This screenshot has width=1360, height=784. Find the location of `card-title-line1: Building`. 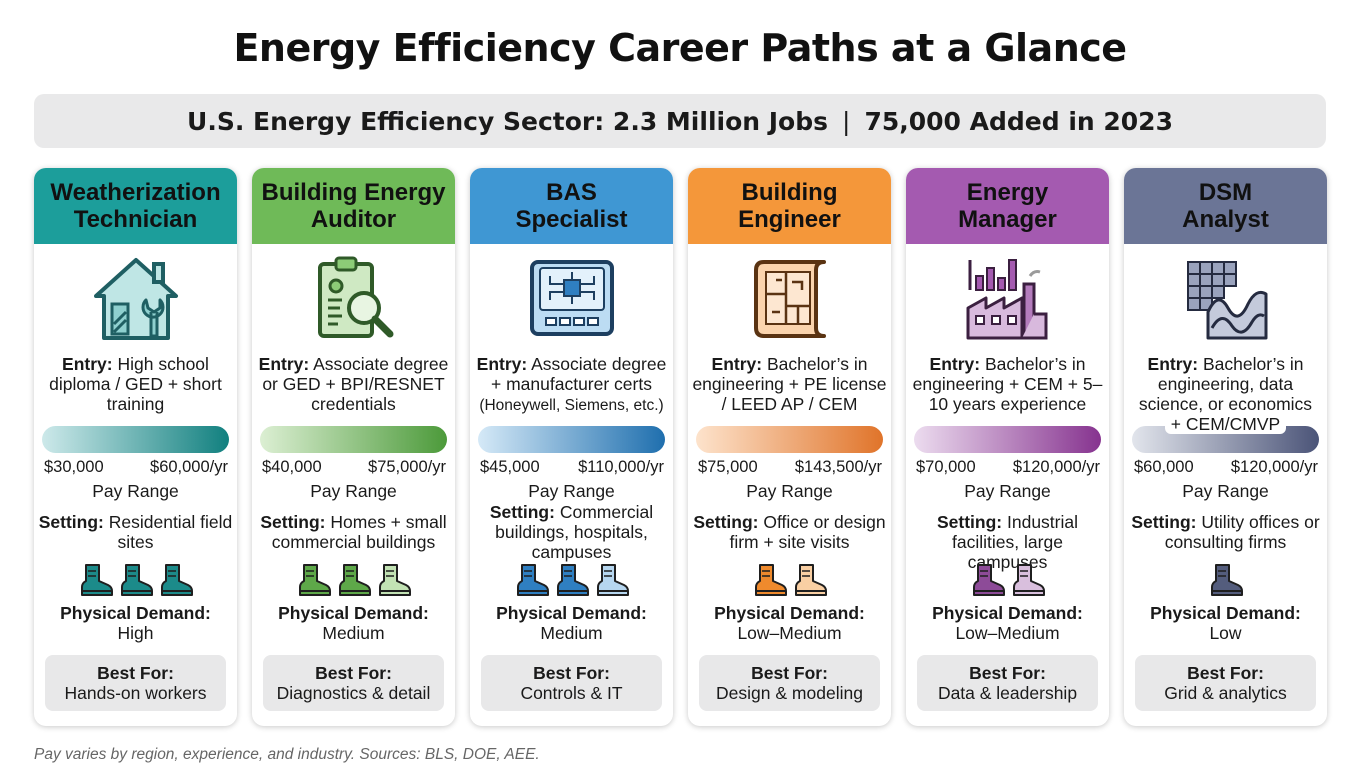

card-title-line1: Building is located at coordinates (789, 192).